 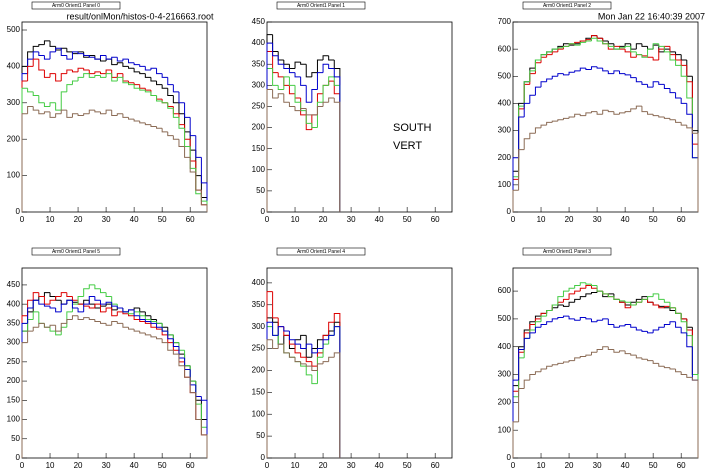 What do you see at coordinates (505, 157) in the screenshot?
I see `y-tick-label: 200` at bounding box center [505, 157].